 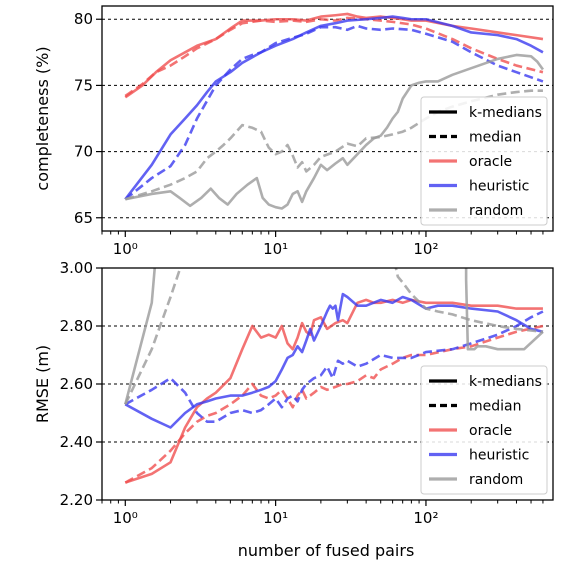 I want to click on completeness-legend-box, so click(x=484, y=161).